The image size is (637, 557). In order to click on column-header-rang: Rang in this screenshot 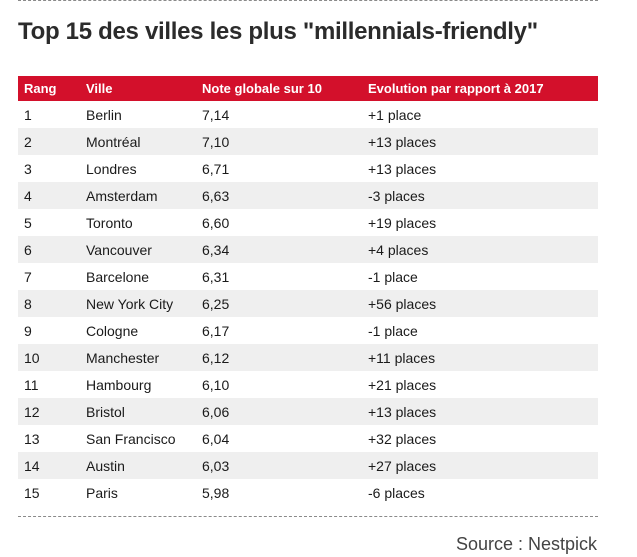, I will do `click(40, 88)`.